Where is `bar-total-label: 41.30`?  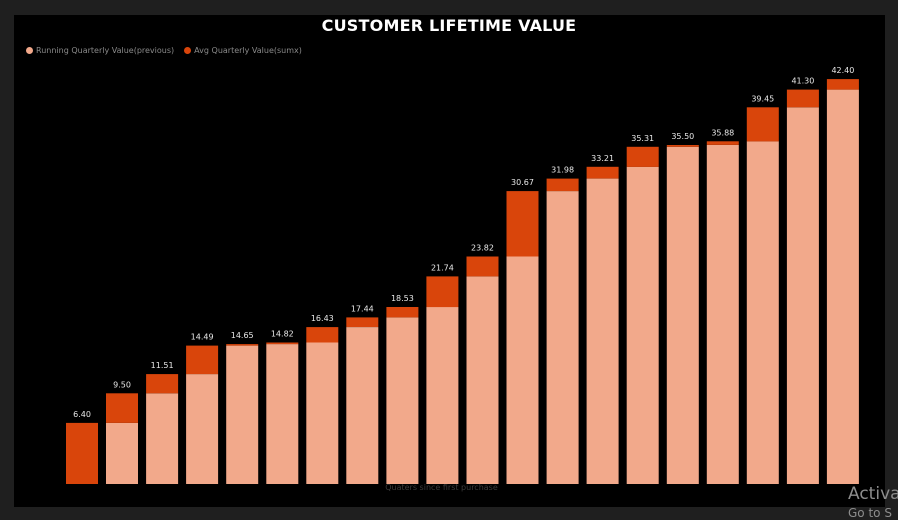 bar-total-label: 41.30 is located at coordinates (802, 81).